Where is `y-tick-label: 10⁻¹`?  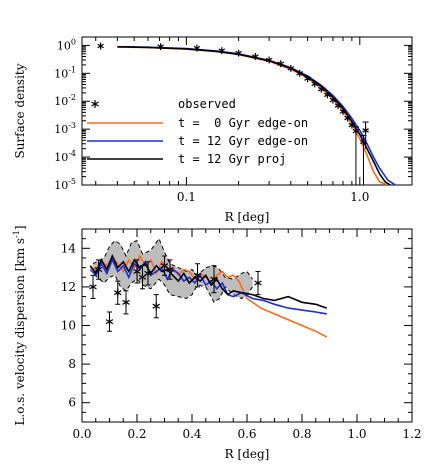 y-tick-label: 10⁻¹ is located at coordinates (65, 72).